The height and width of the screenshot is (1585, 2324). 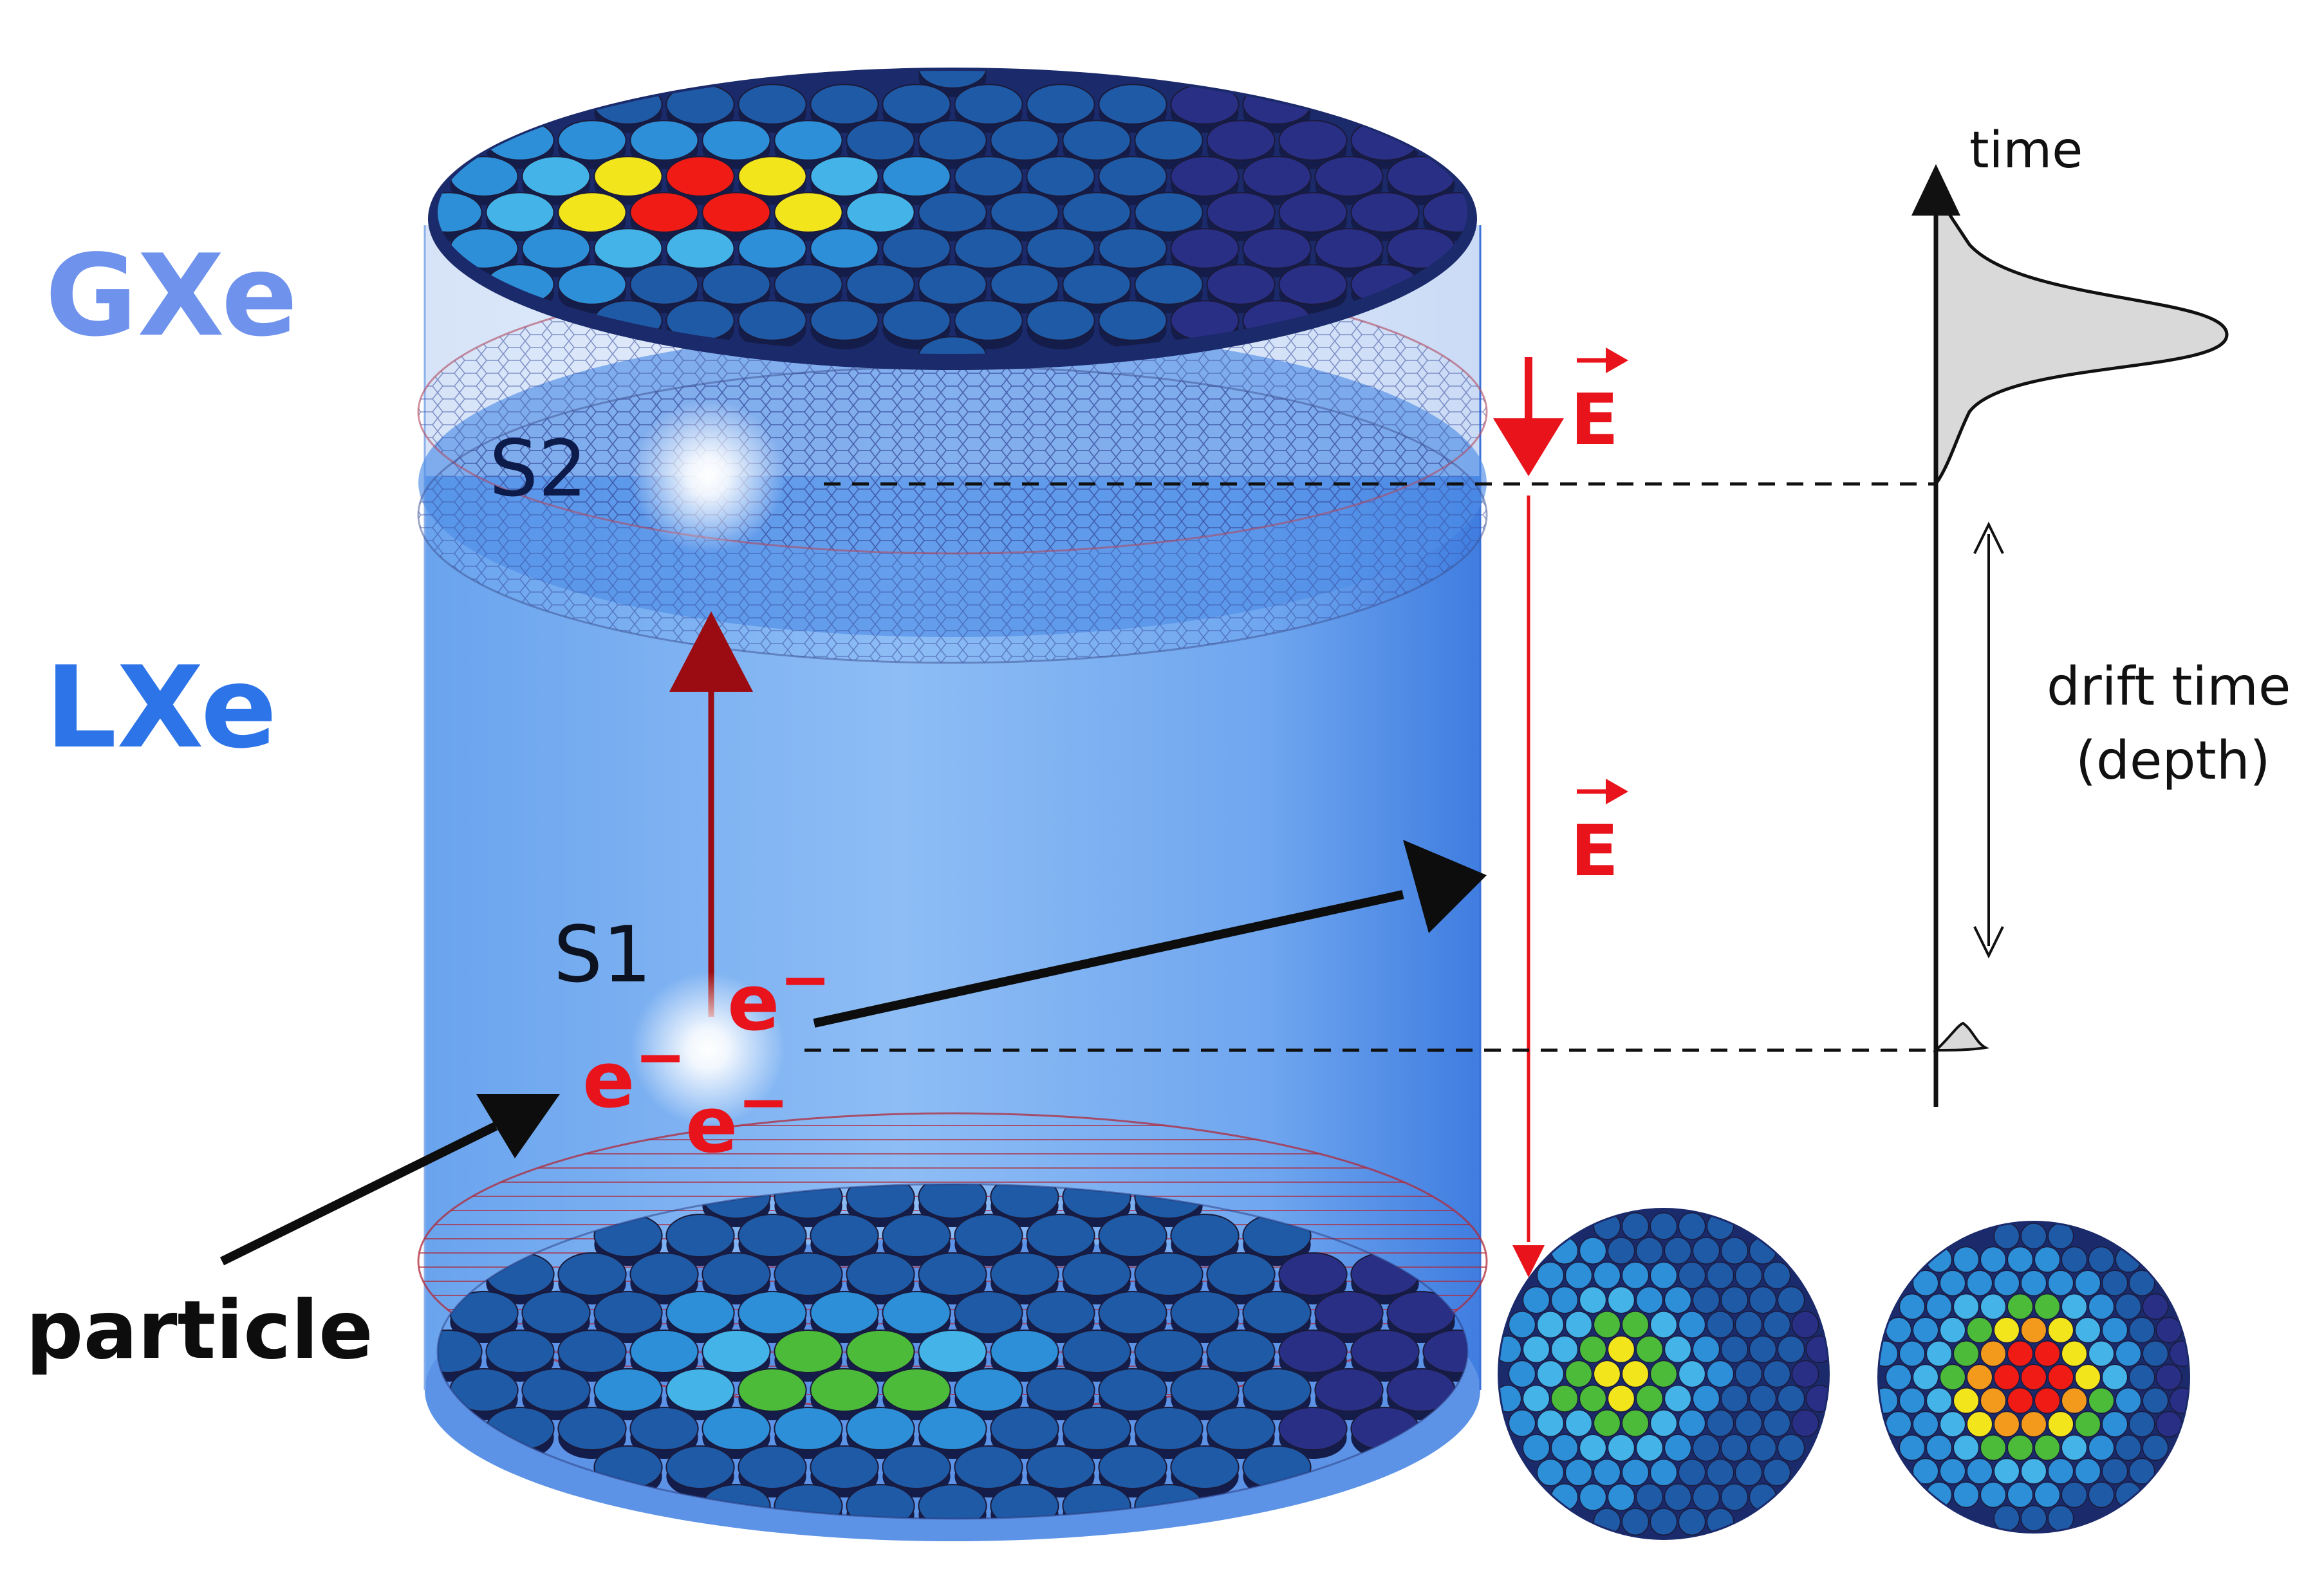 What do you see at coordinates (172, 296) in the screenshot?
I see `gxe-label: GXe` at bounding box center [172, 296].